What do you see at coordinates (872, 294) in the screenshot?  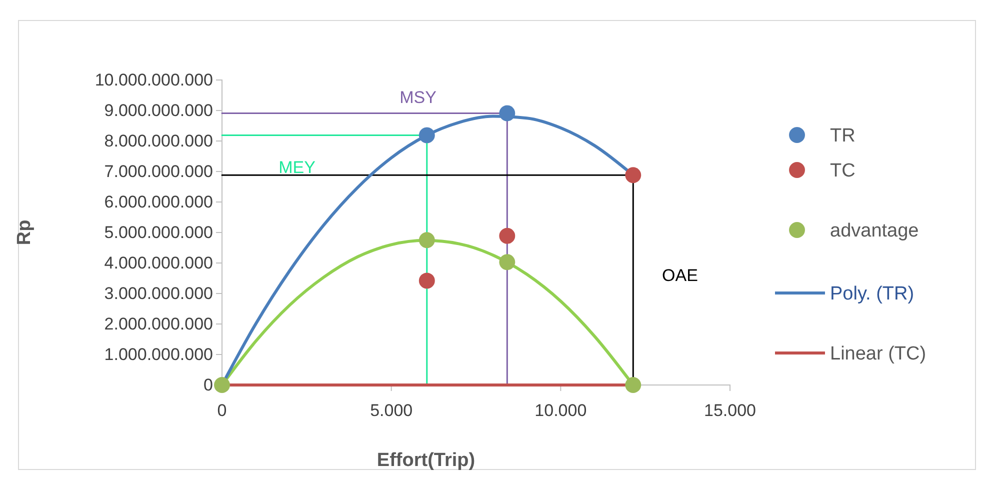 I see `legend-label: Poly. (TR)` at bounding box center [872, 294].